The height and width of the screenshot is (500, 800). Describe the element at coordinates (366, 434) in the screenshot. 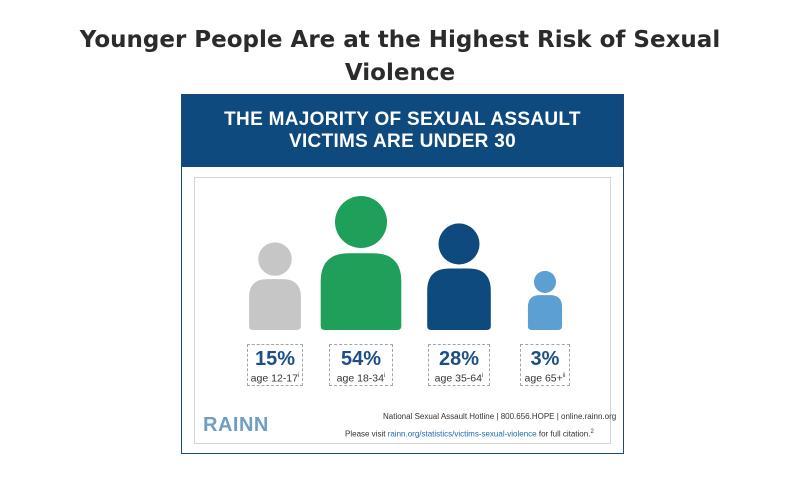

I see `footer-citation-prefix: Please visit` at that location.